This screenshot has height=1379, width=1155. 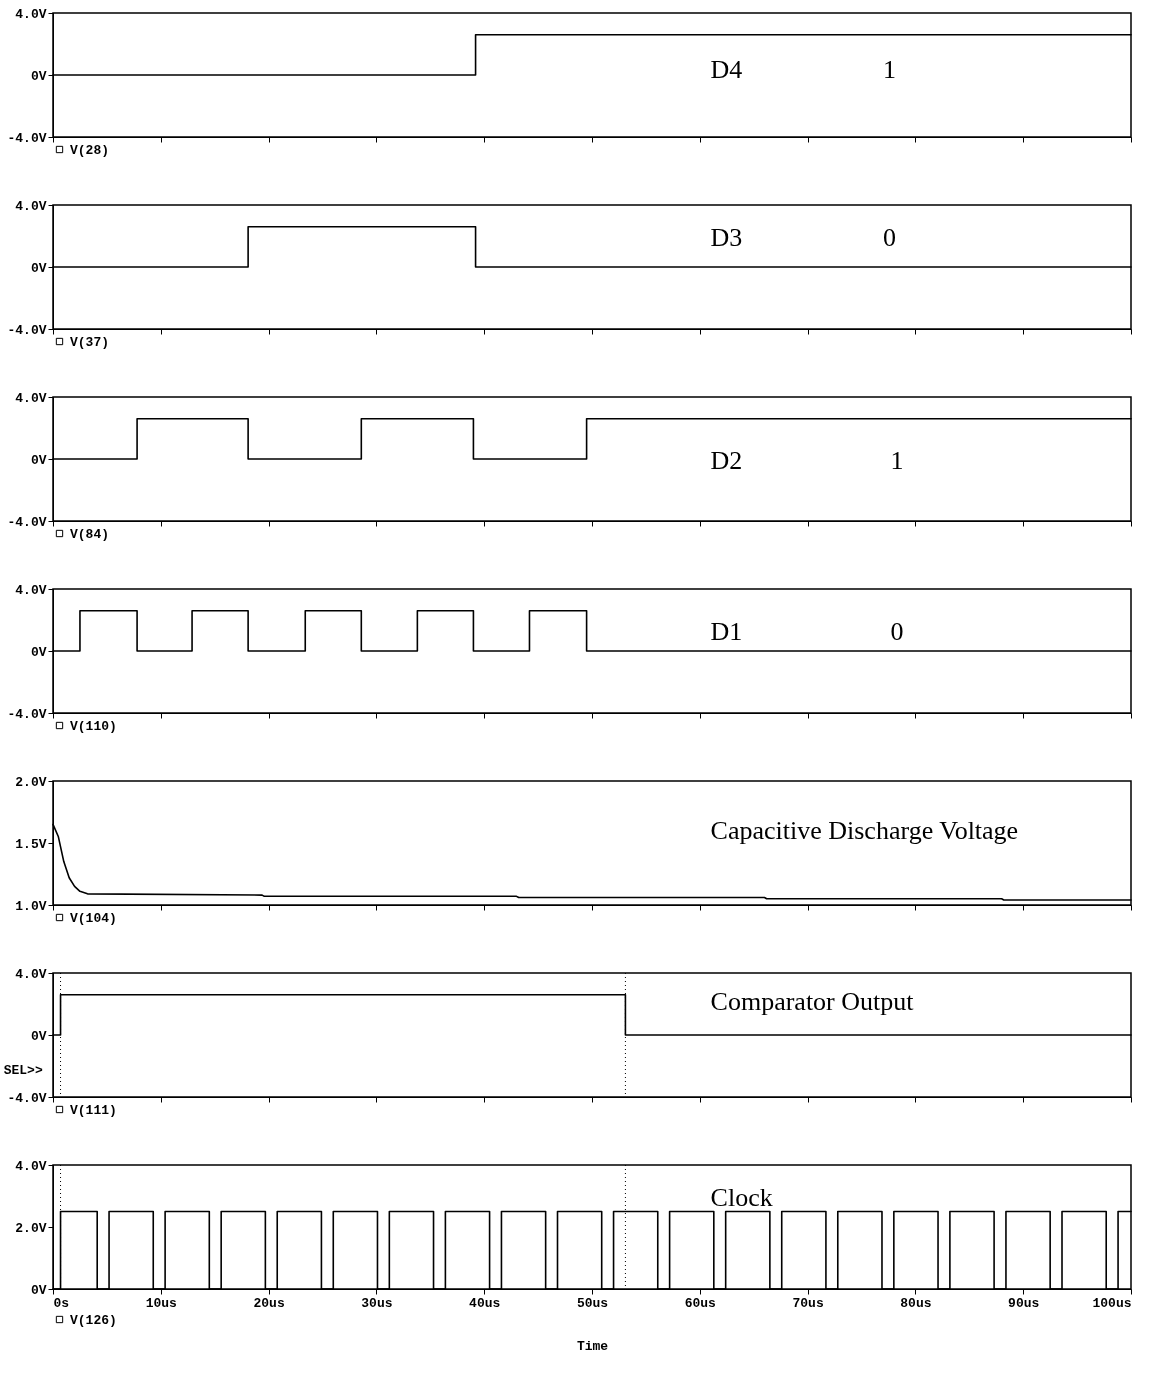 What do you see at coordinates (93, 726) in the screenshot?
I see `legend-label: V(110)` at bounding box center [93, 726].